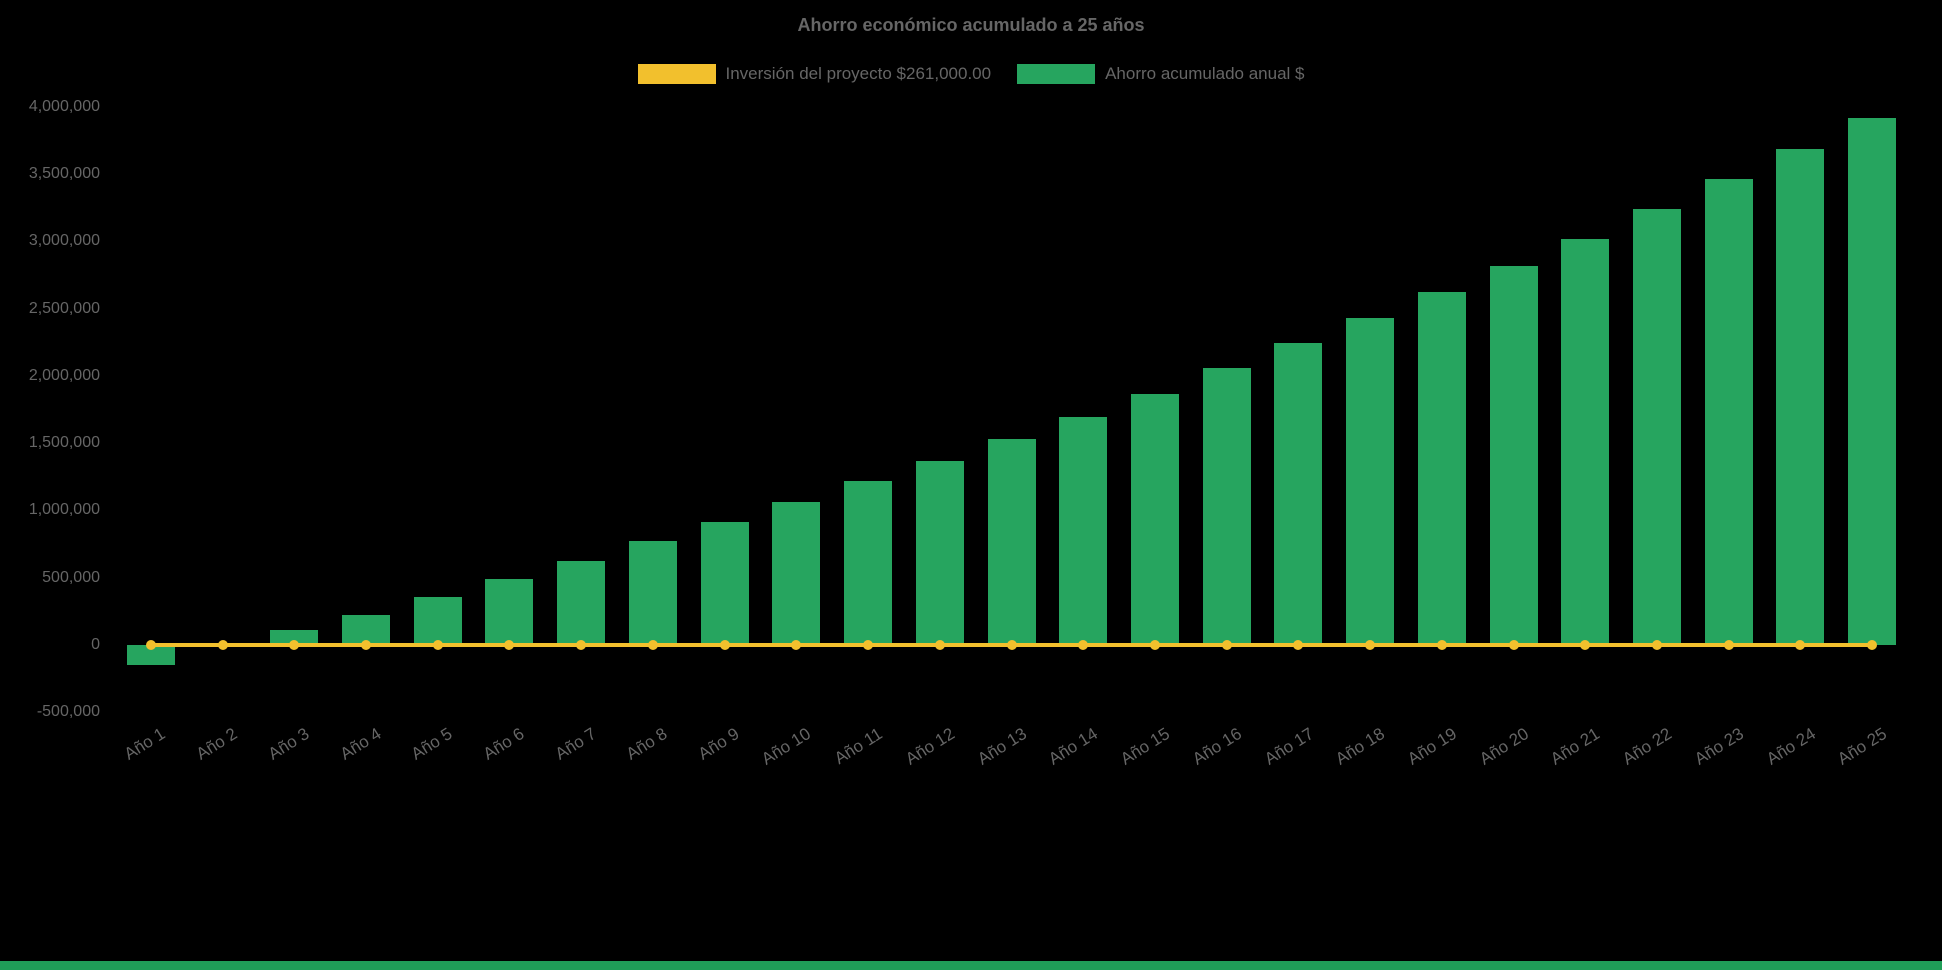 This screenshot has width=1942, height=970. Describe the element at coordinates (1083, 530) in the screenshot. I see `bar-año-14` at that location.